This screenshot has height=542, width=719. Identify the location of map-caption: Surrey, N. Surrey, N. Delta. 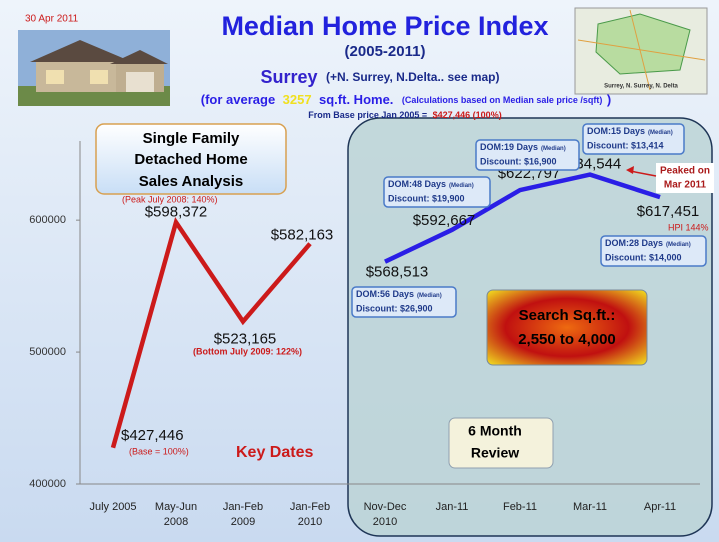
(641, 87).